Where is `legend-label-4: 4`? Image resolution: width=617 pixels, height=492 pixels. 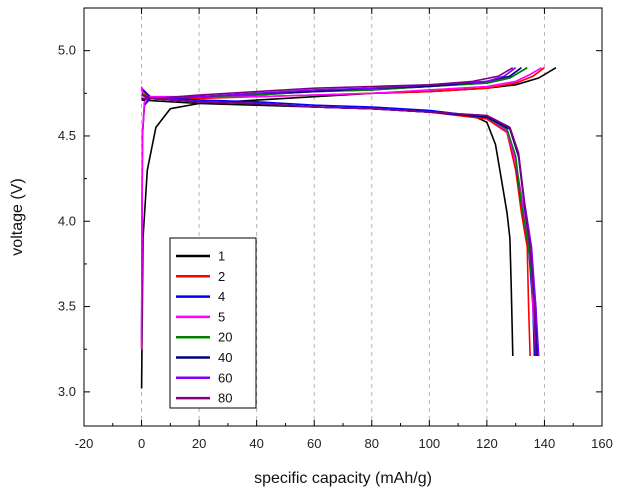
legend-label-4: 4 is located at coordinates (221, 296).